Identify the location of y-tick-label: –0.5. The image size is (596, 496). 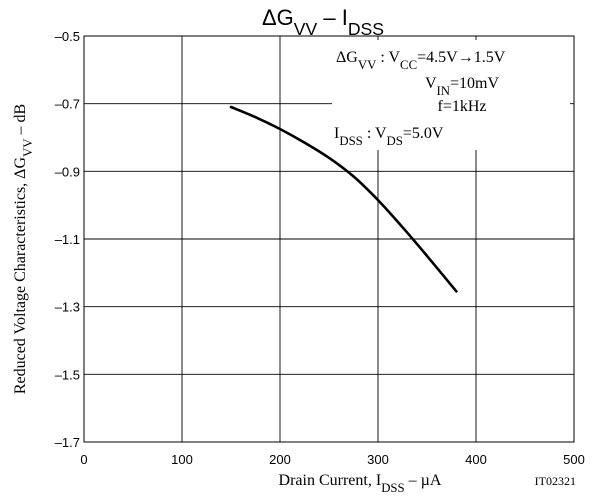
(67, 36).